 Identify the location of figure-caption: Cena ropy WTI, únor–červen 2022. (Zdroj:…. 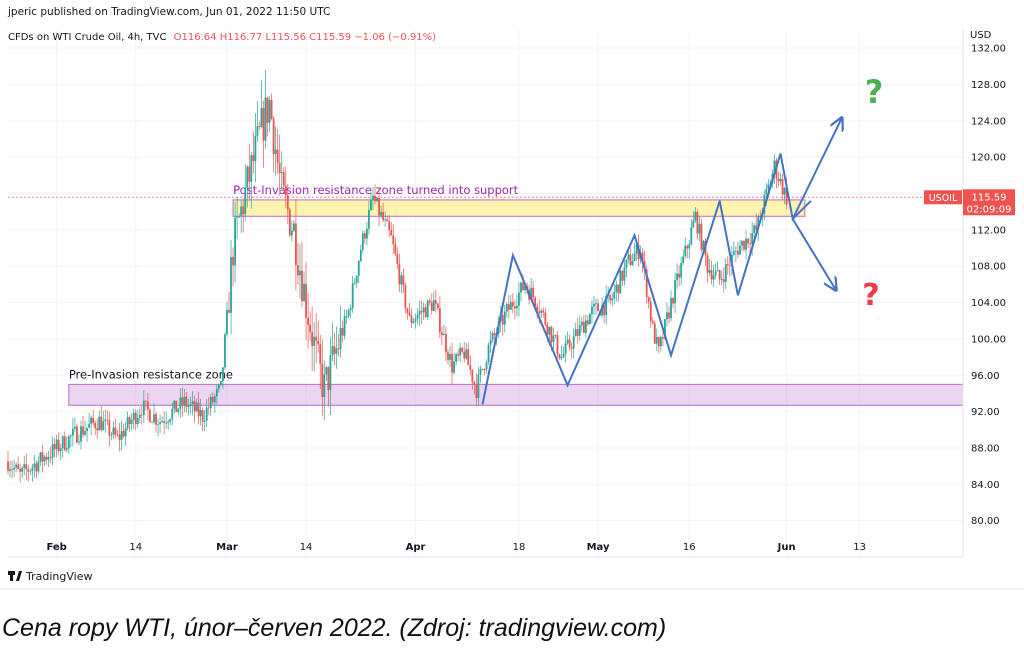
(334, 628).